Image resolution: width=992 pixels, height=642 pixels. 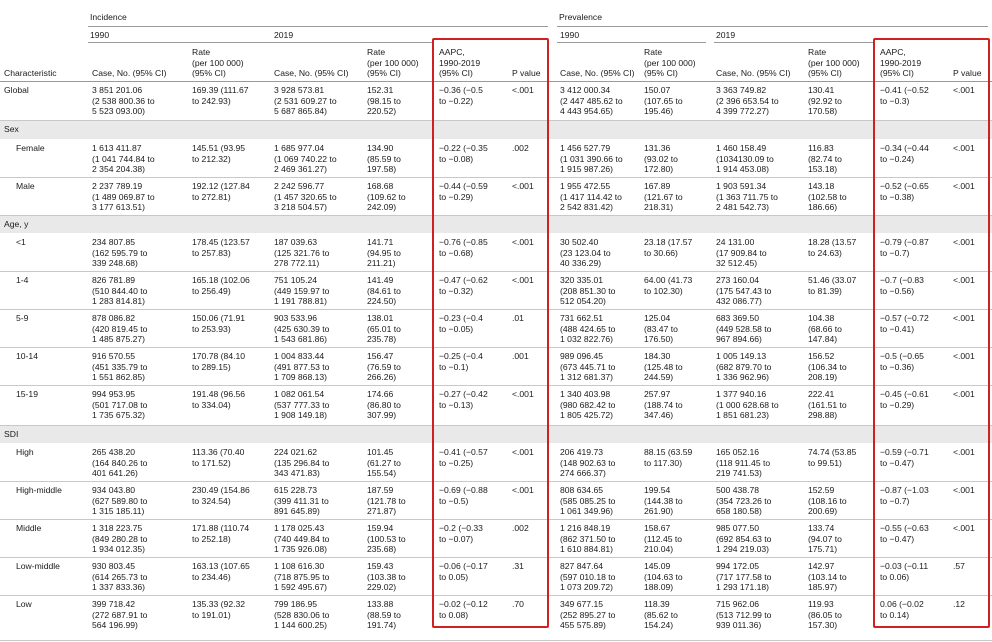 I want to click on table-cell: 119.93 (86.05 to 157.30), so click(x=825, y=615).